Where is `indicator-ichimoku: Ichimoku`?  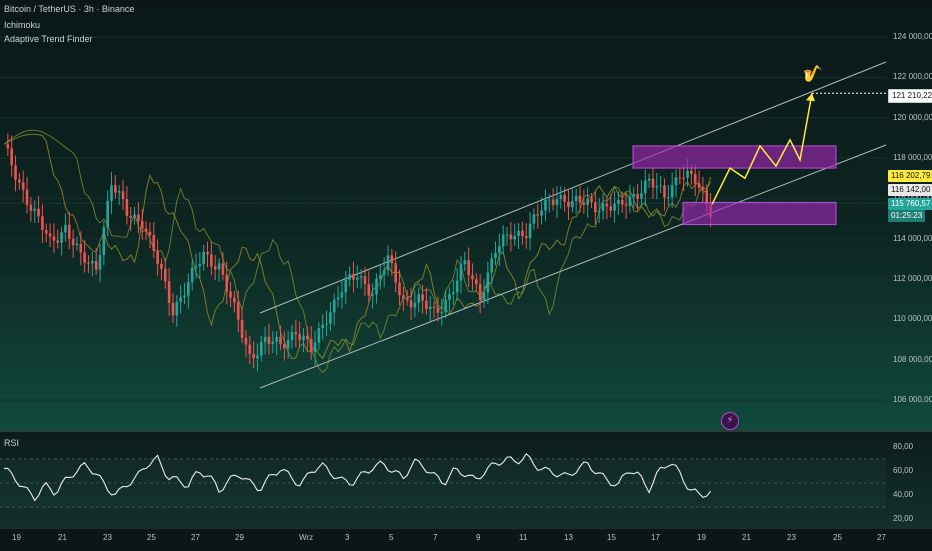 indicator-ichimoku: Ichimoku is located at coordinates (22, 25).